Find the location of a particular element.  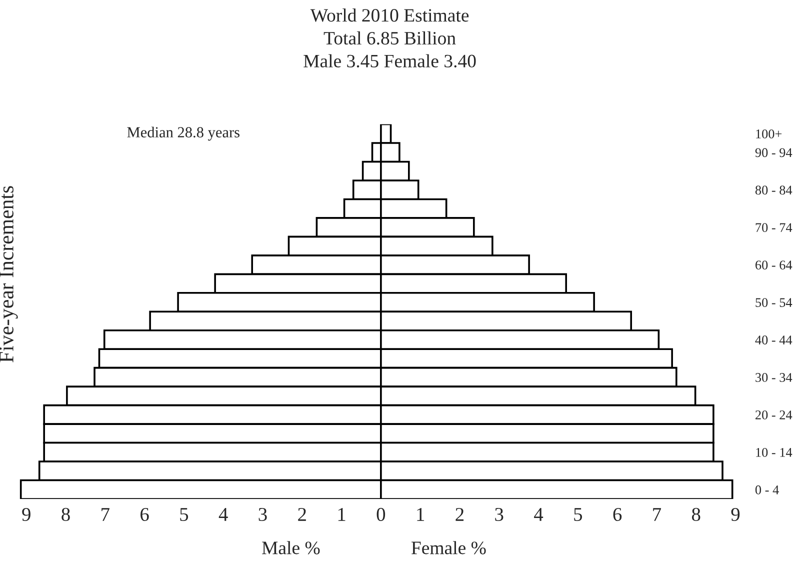

y-tick-label: 80 - 84 is located at coordinates (773, 190).